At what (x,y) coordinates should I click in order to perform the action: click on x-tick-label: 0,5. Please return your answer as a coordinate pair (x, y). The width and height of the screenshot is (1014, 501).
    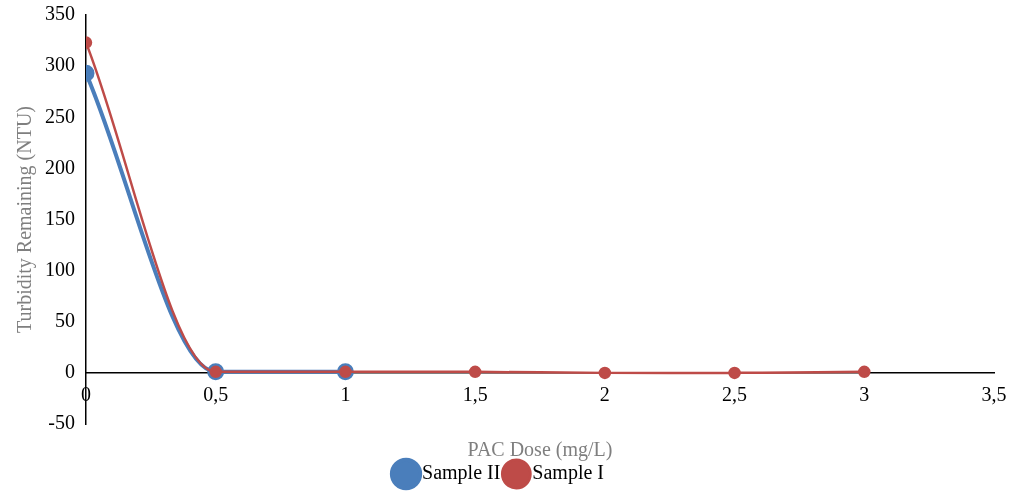
    Looking at the image, I should click on (216, 394).